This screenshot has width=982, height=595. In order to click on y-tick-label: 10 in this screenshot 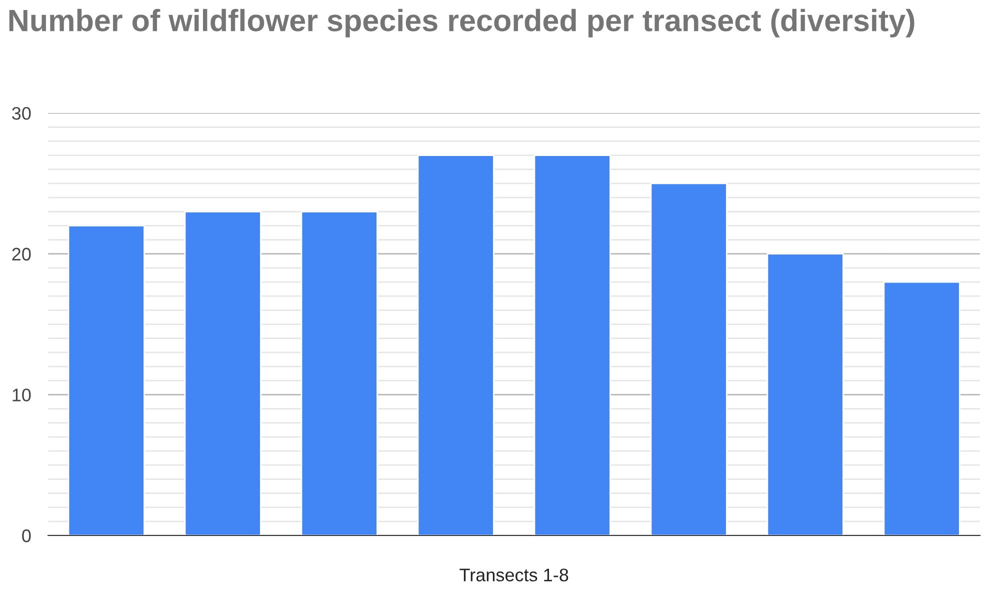, I will do `click(21, 395)`.